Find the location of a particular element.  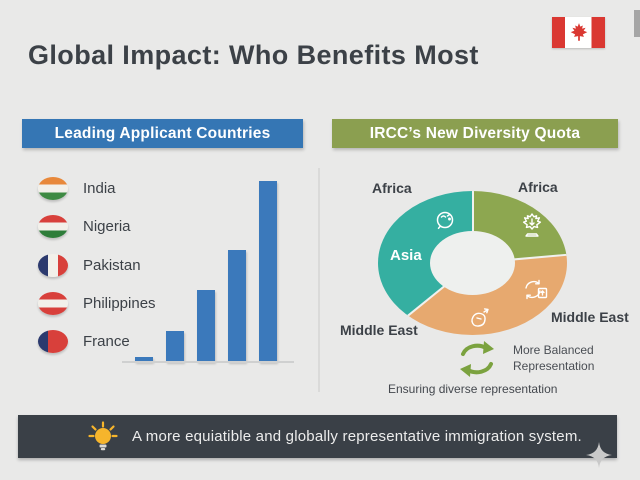

country-row: Philippines is located at coordinates (97, 303).